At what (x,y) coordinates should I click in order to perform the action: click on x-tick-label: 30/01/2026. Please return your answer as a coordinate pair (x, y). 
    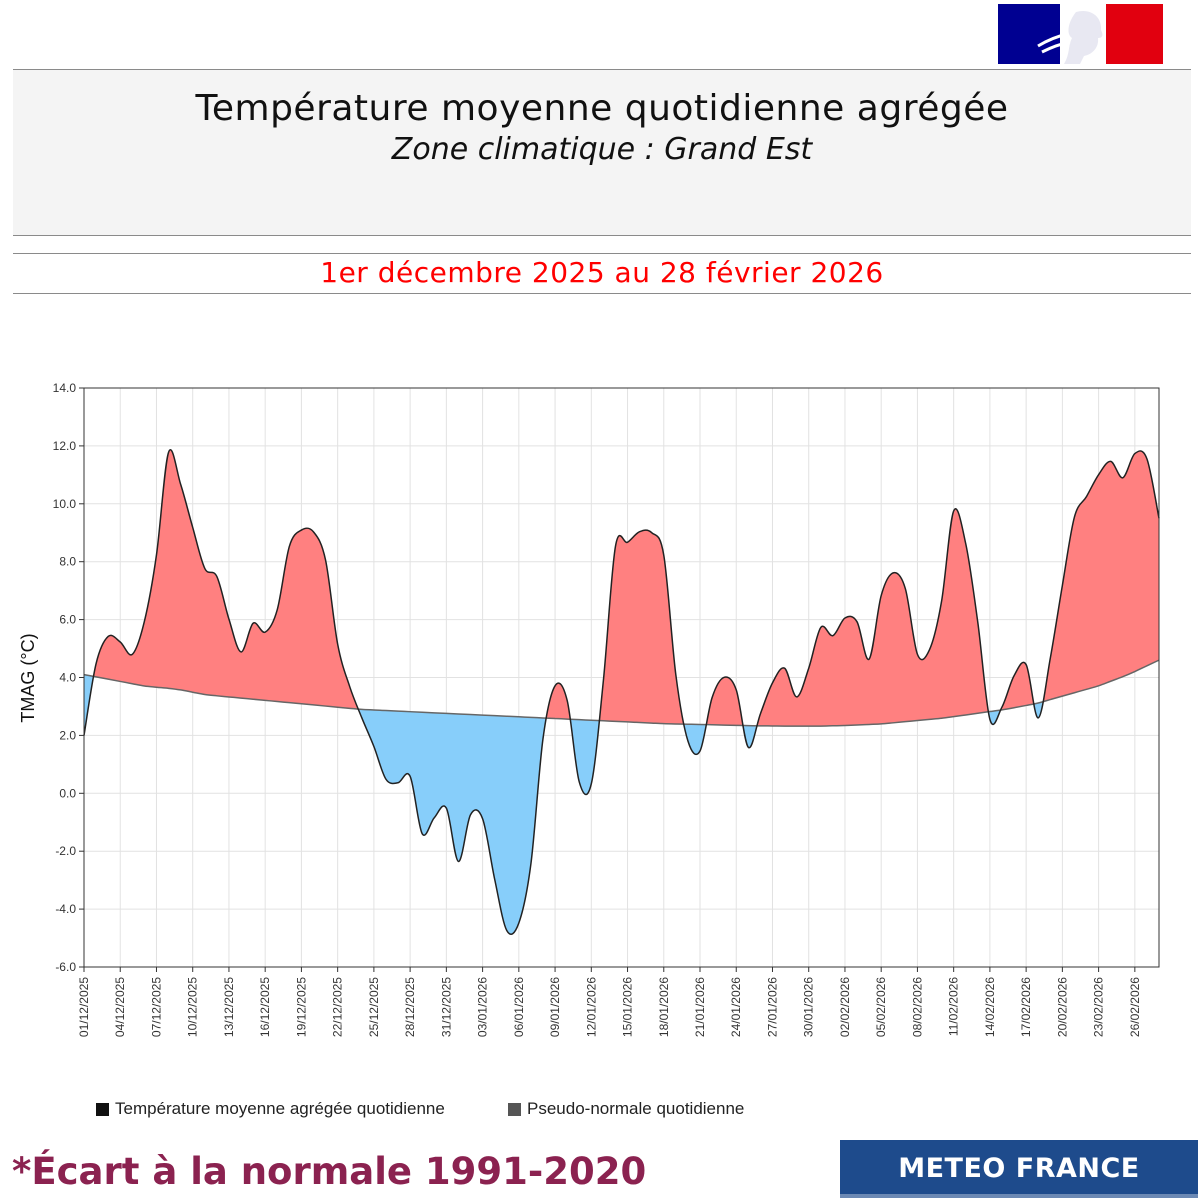
    Looking at the image, I should click on (809, 1007).